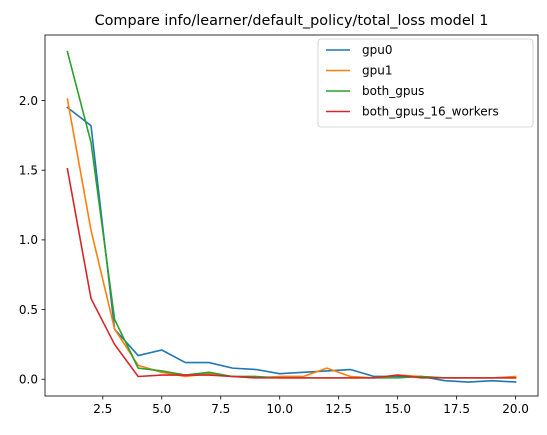 This screenshot has width=547, height=435. Describe the element at coordinates (220, 409) in the screenshot. I see `x-tick-label: 7.5` at that location.